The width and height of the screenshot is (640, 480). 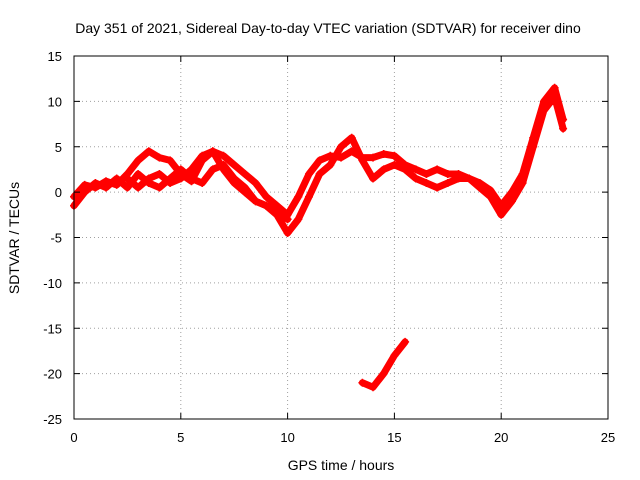 What do you see at coordinates (52, 283) in the screenshot?
I see `y-tick-label: -10` at bounding box center [52, 283].